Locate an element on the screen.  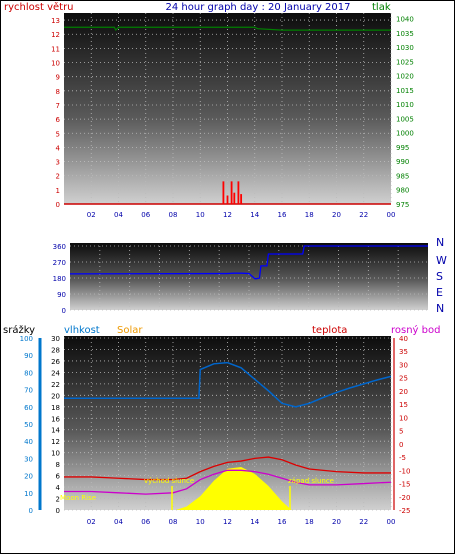
wind-speed-tick-label: 9 is located at coordinates (58, 78).